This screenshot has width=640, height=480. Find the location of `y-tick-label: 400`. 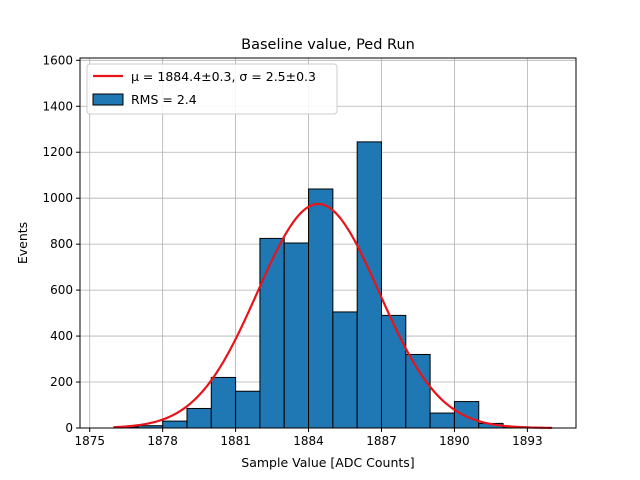

y-tick-label: 400 is located at coordinates (61, 336).